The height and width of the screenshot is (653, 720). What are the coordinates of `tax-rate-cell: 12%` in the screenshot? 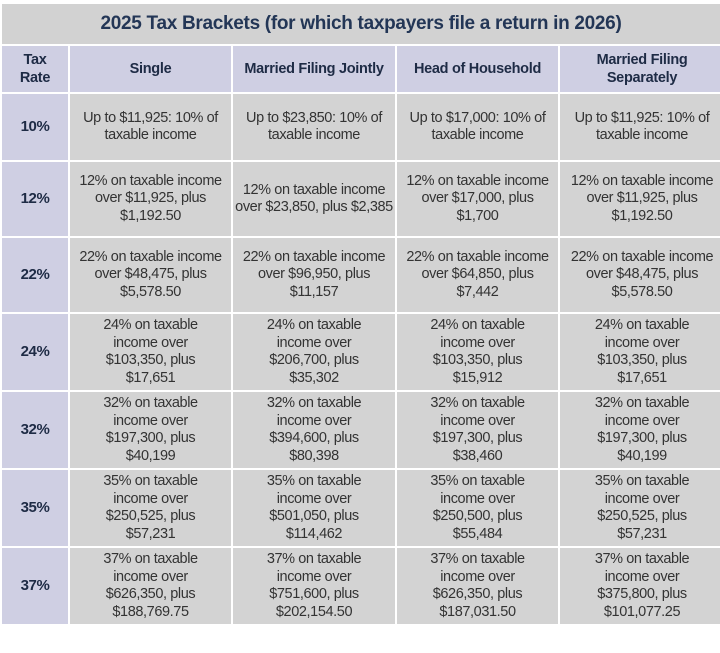 It's located at (35, 199).